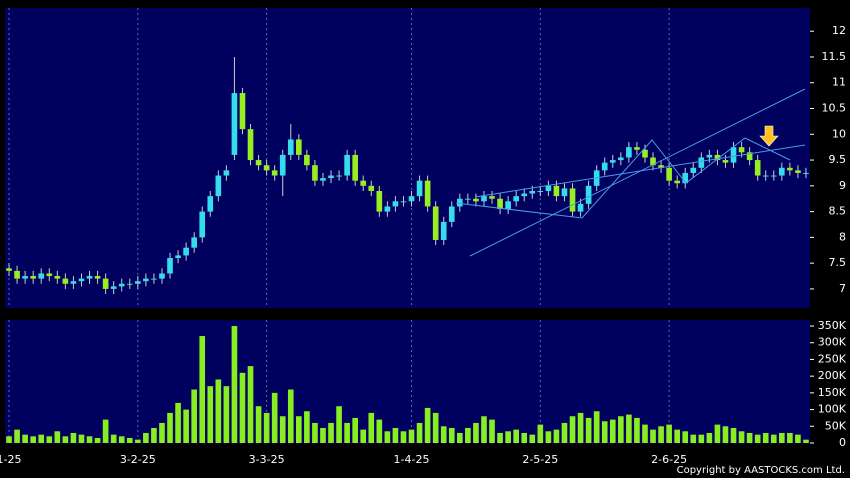 This screenshot has height=478, width=850. What do you see at coordinates (832, 375) in the screenshot?
I see `y-tick-label: 200K` at bounding box center [832, 375].